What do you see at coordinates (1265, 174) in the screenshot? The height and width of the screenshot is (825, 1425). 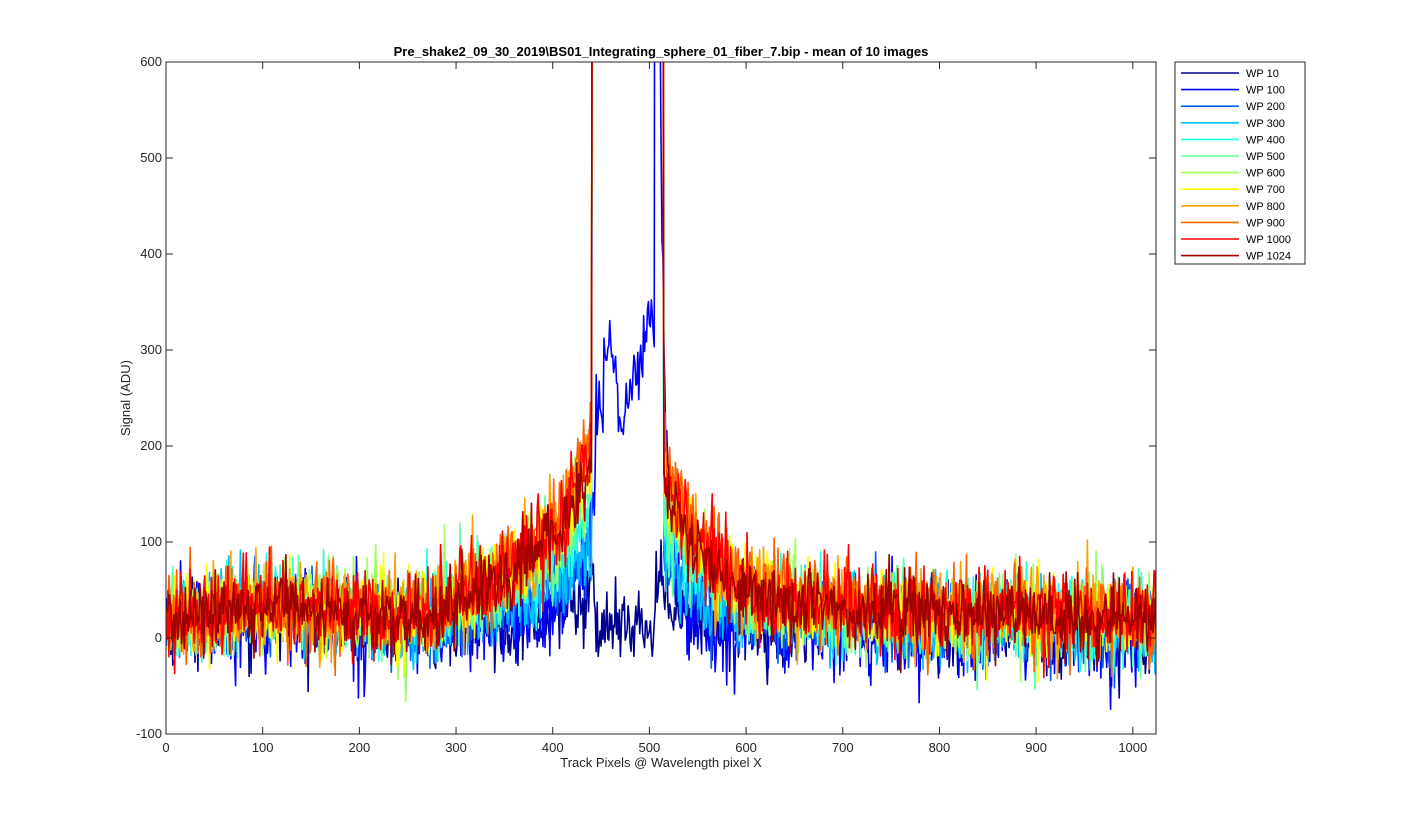 I see `legend-label: WP 600` at bounding box center [1265, 174].